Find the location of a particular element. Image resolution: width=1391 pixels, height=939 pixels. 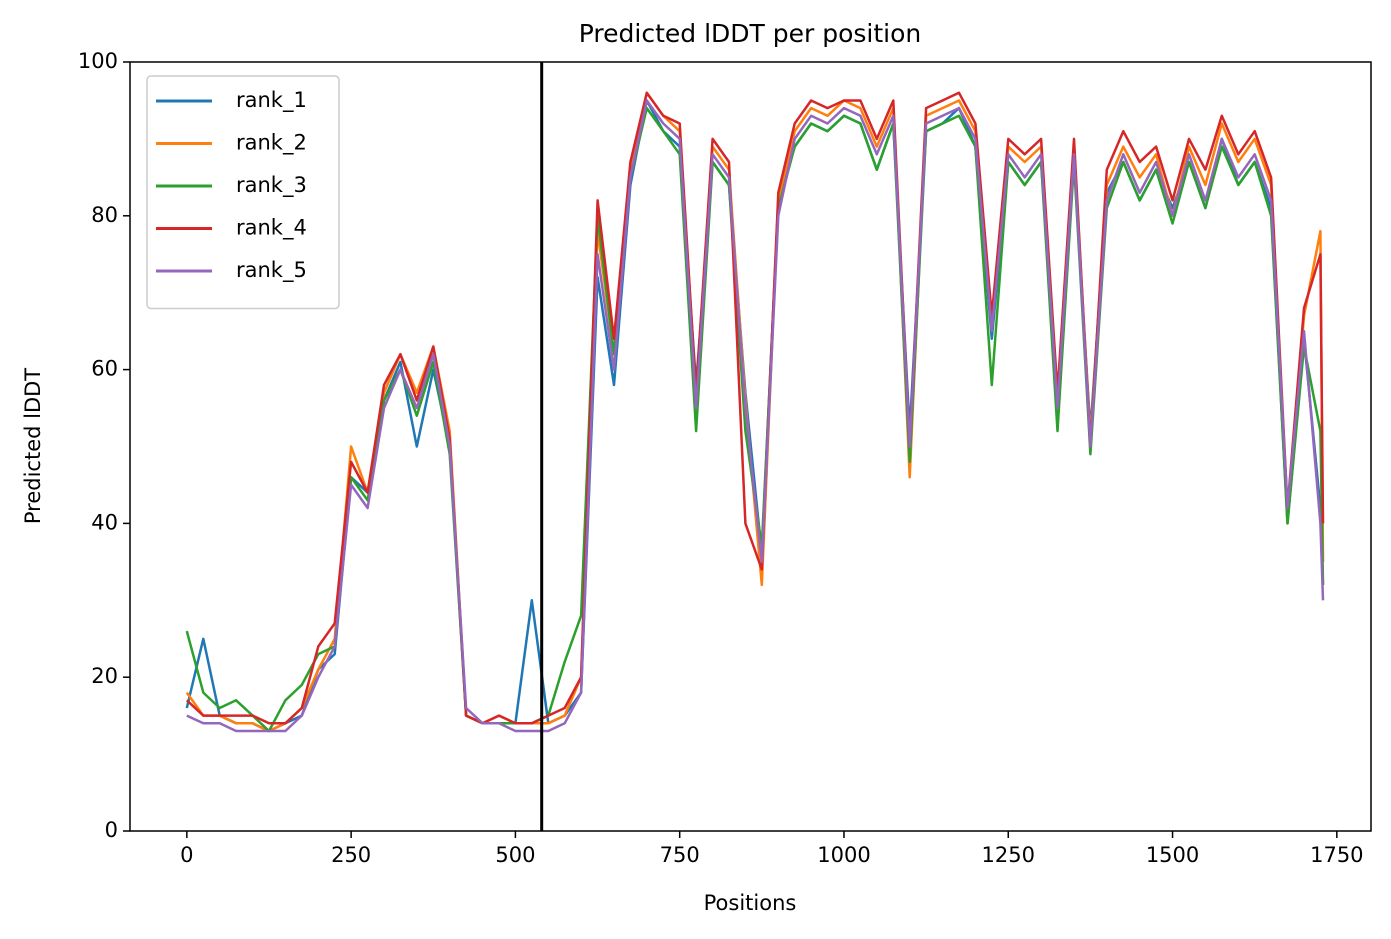

legend-label: rank_5 is located at coordinates (271, 270).